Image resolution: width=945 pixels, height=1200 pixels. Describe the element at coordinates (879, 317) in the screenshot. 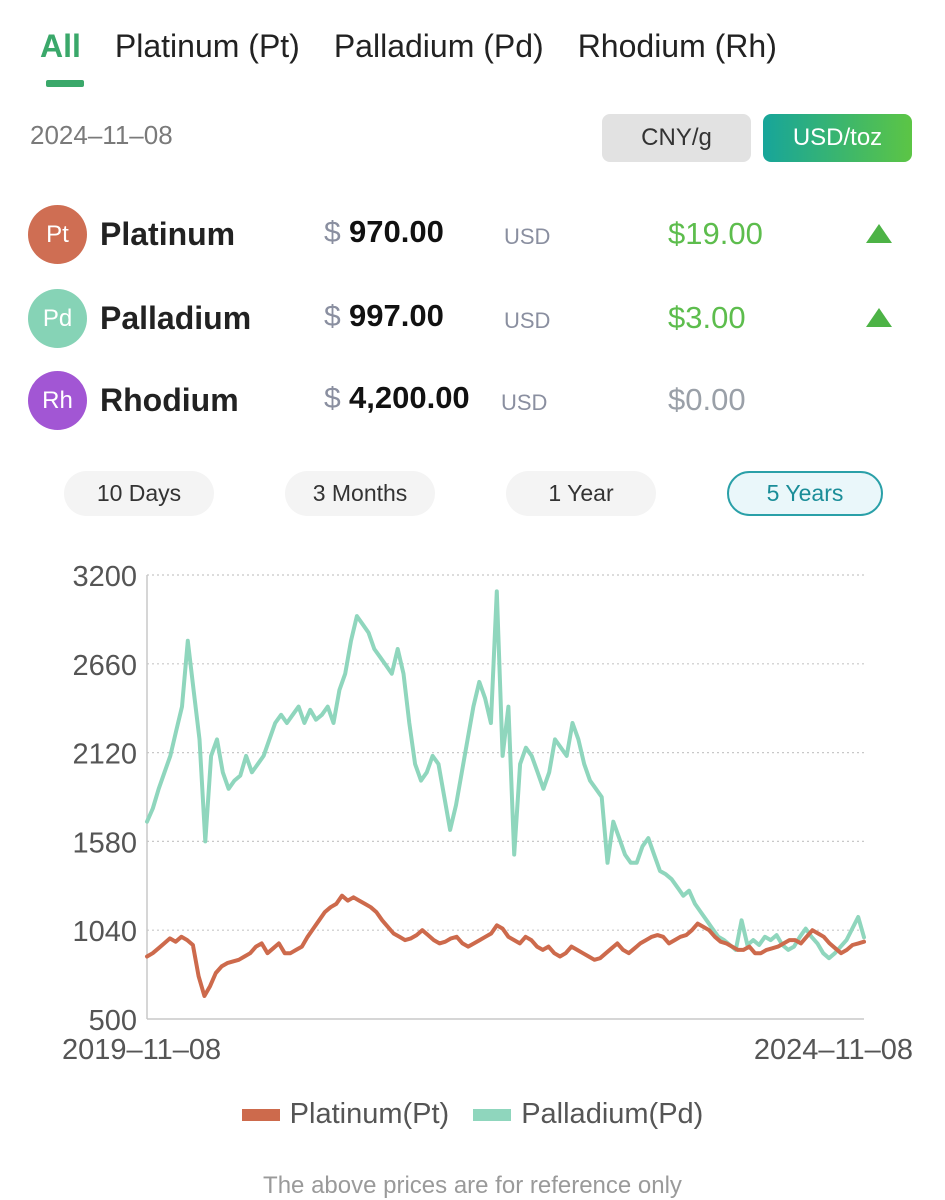

I see `palladium-up-arrow-icon` at that location.